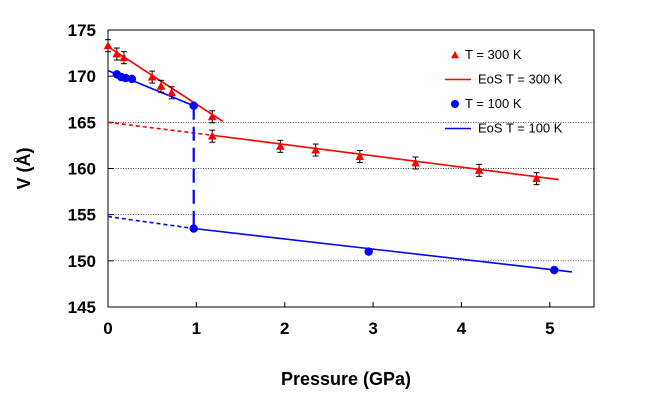  Describe the element at coordinates (82, 307) in the screenshot. I see `y-tick-label-145: 145` at that location.